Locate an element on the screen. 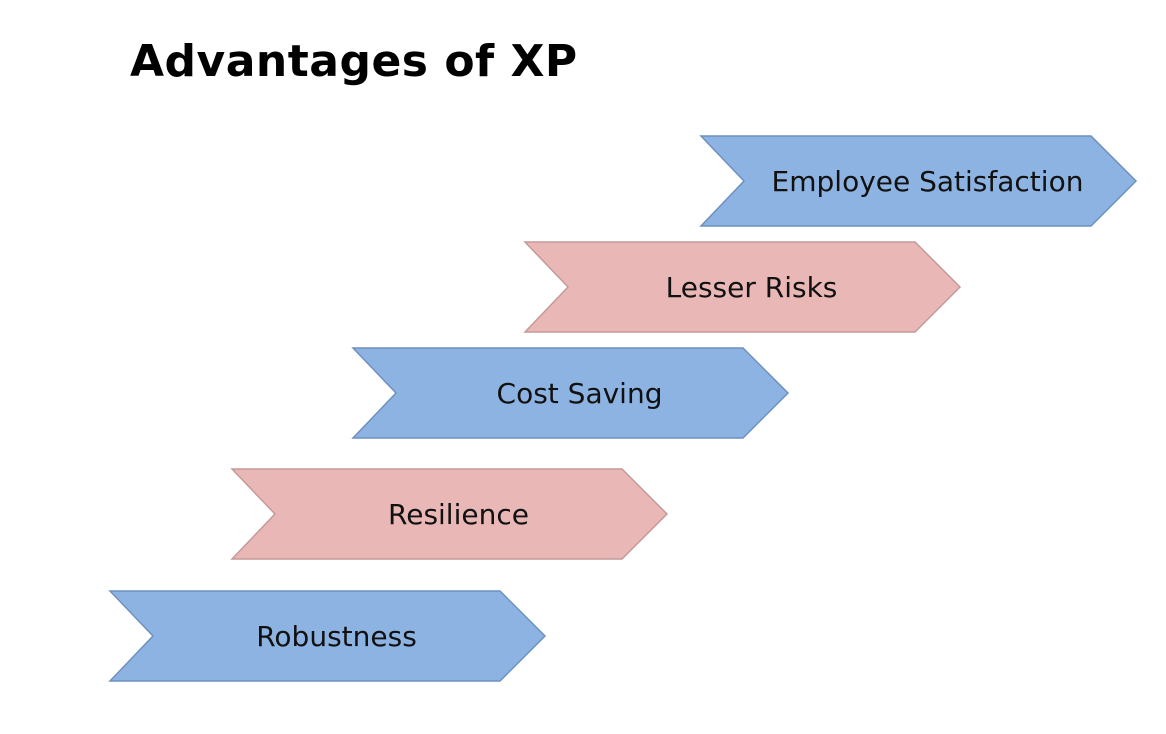 This screenshot has width=1166, height=734. chevron-step-robustness: Robustness is located at coordinates (327, 636).